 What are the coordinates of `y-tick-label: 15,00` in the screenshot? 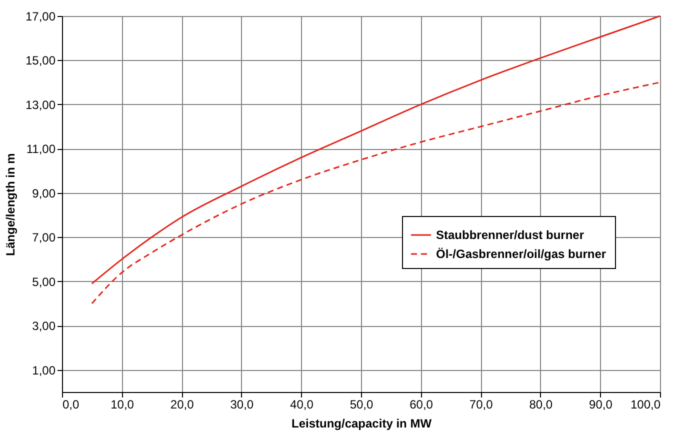 It's located at (40, 61).